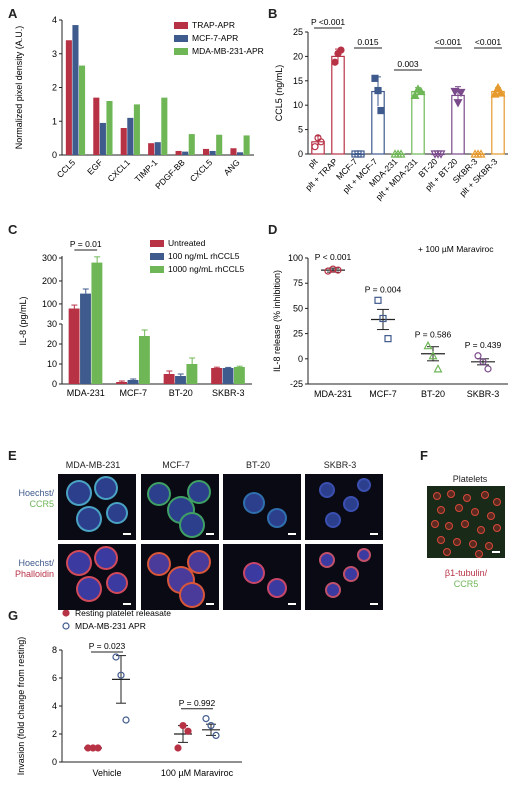 The width and height of the screenshot is (520, 798). Describe the element at coordinates (49, 258) in the screenshot. I see `y-tick-label: 300` at that location.